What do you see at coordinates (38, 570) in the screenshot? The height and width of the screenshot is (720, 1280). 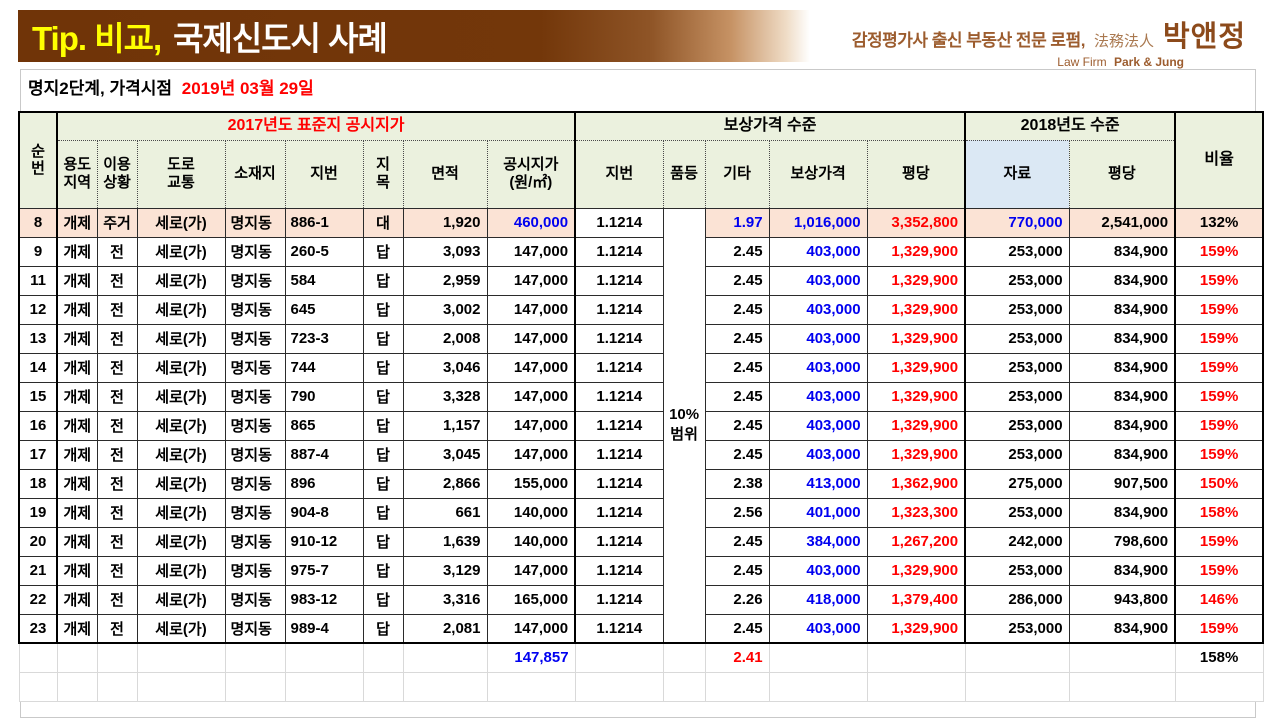 I see `table-cell: 21` at bounding box center [38, 570].